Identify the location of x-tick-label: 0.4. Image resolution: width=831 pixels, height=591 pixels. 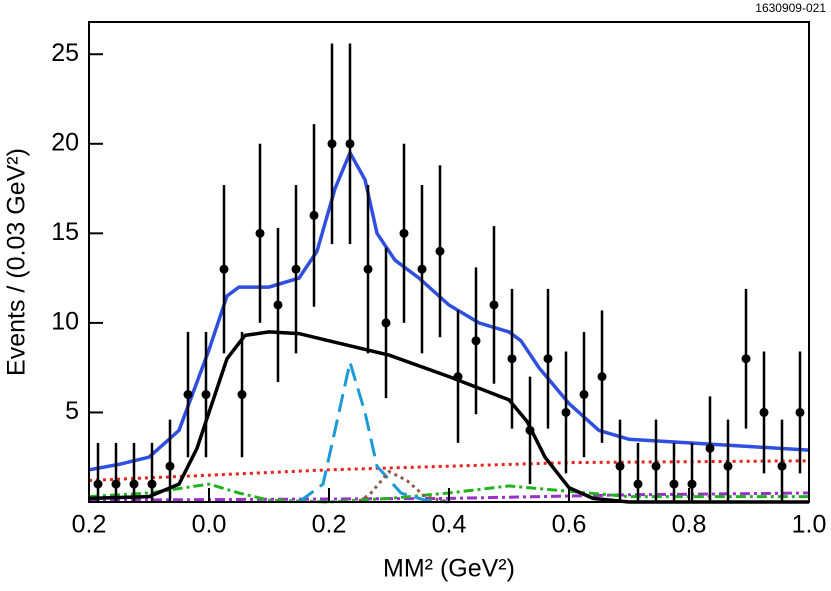
(449, 525).